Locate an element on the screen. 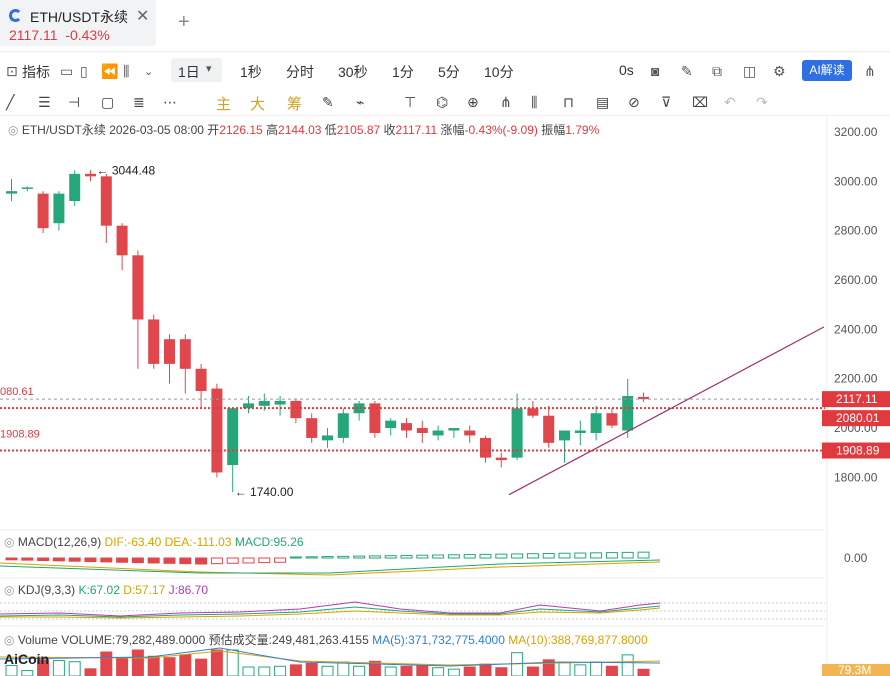 The width and height of the screenshot is (890, 676). more-tools-icon: ⋯ is located at coordinates (170, 102).